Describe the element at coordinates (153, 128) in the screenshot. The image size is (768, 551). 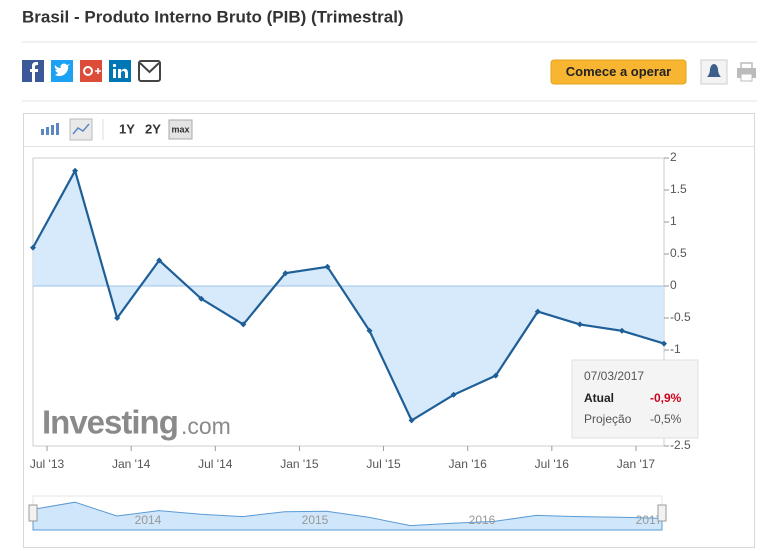
I see `range-button: 2Y` at that location.